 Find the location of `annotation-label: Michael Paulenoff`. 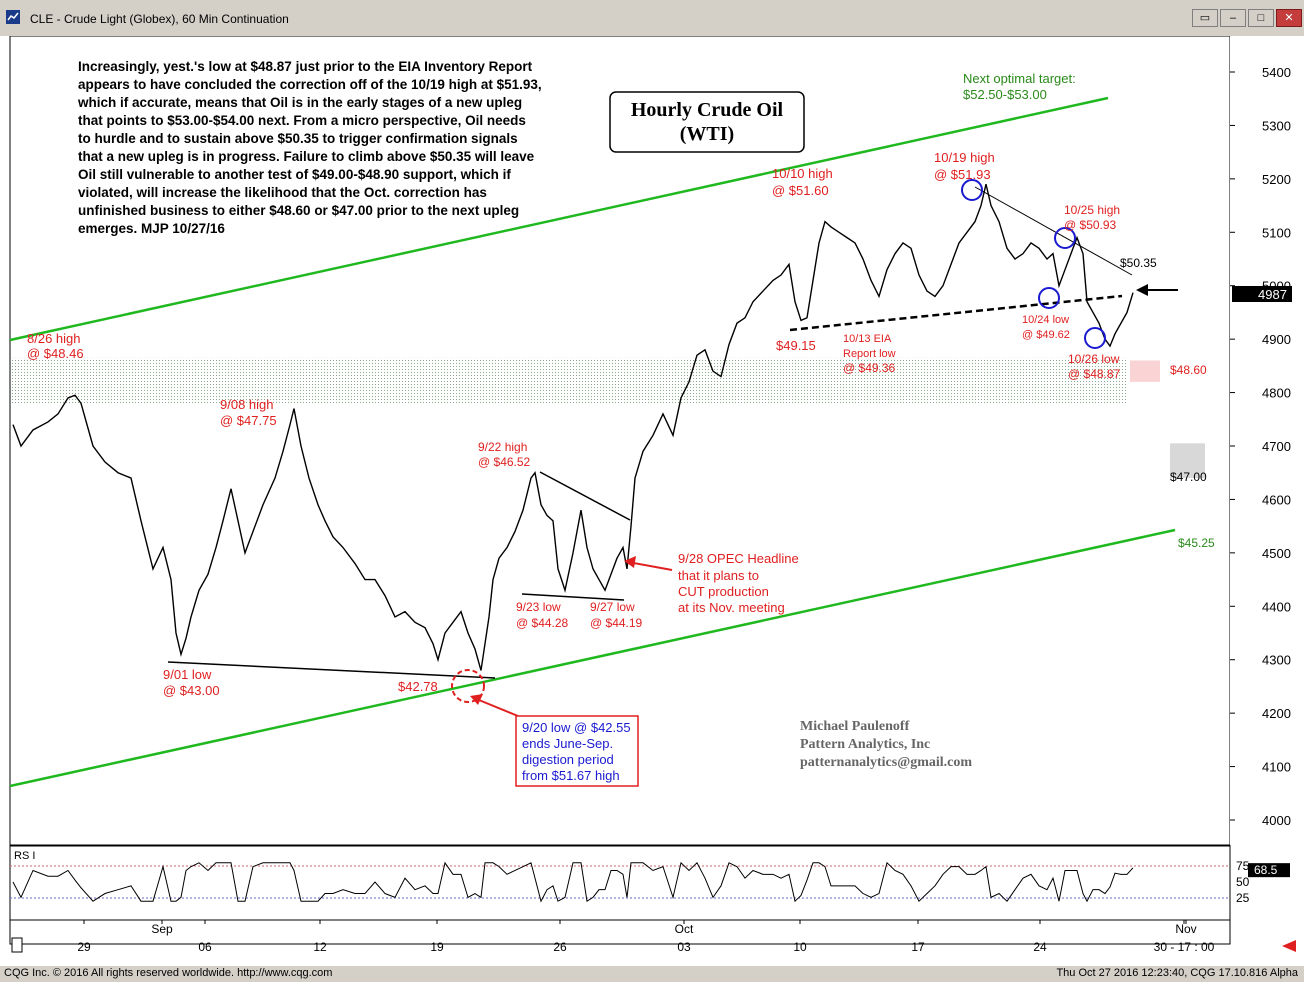

annotation-label: Michael Paulenoff is located at coordinates (855, 726).